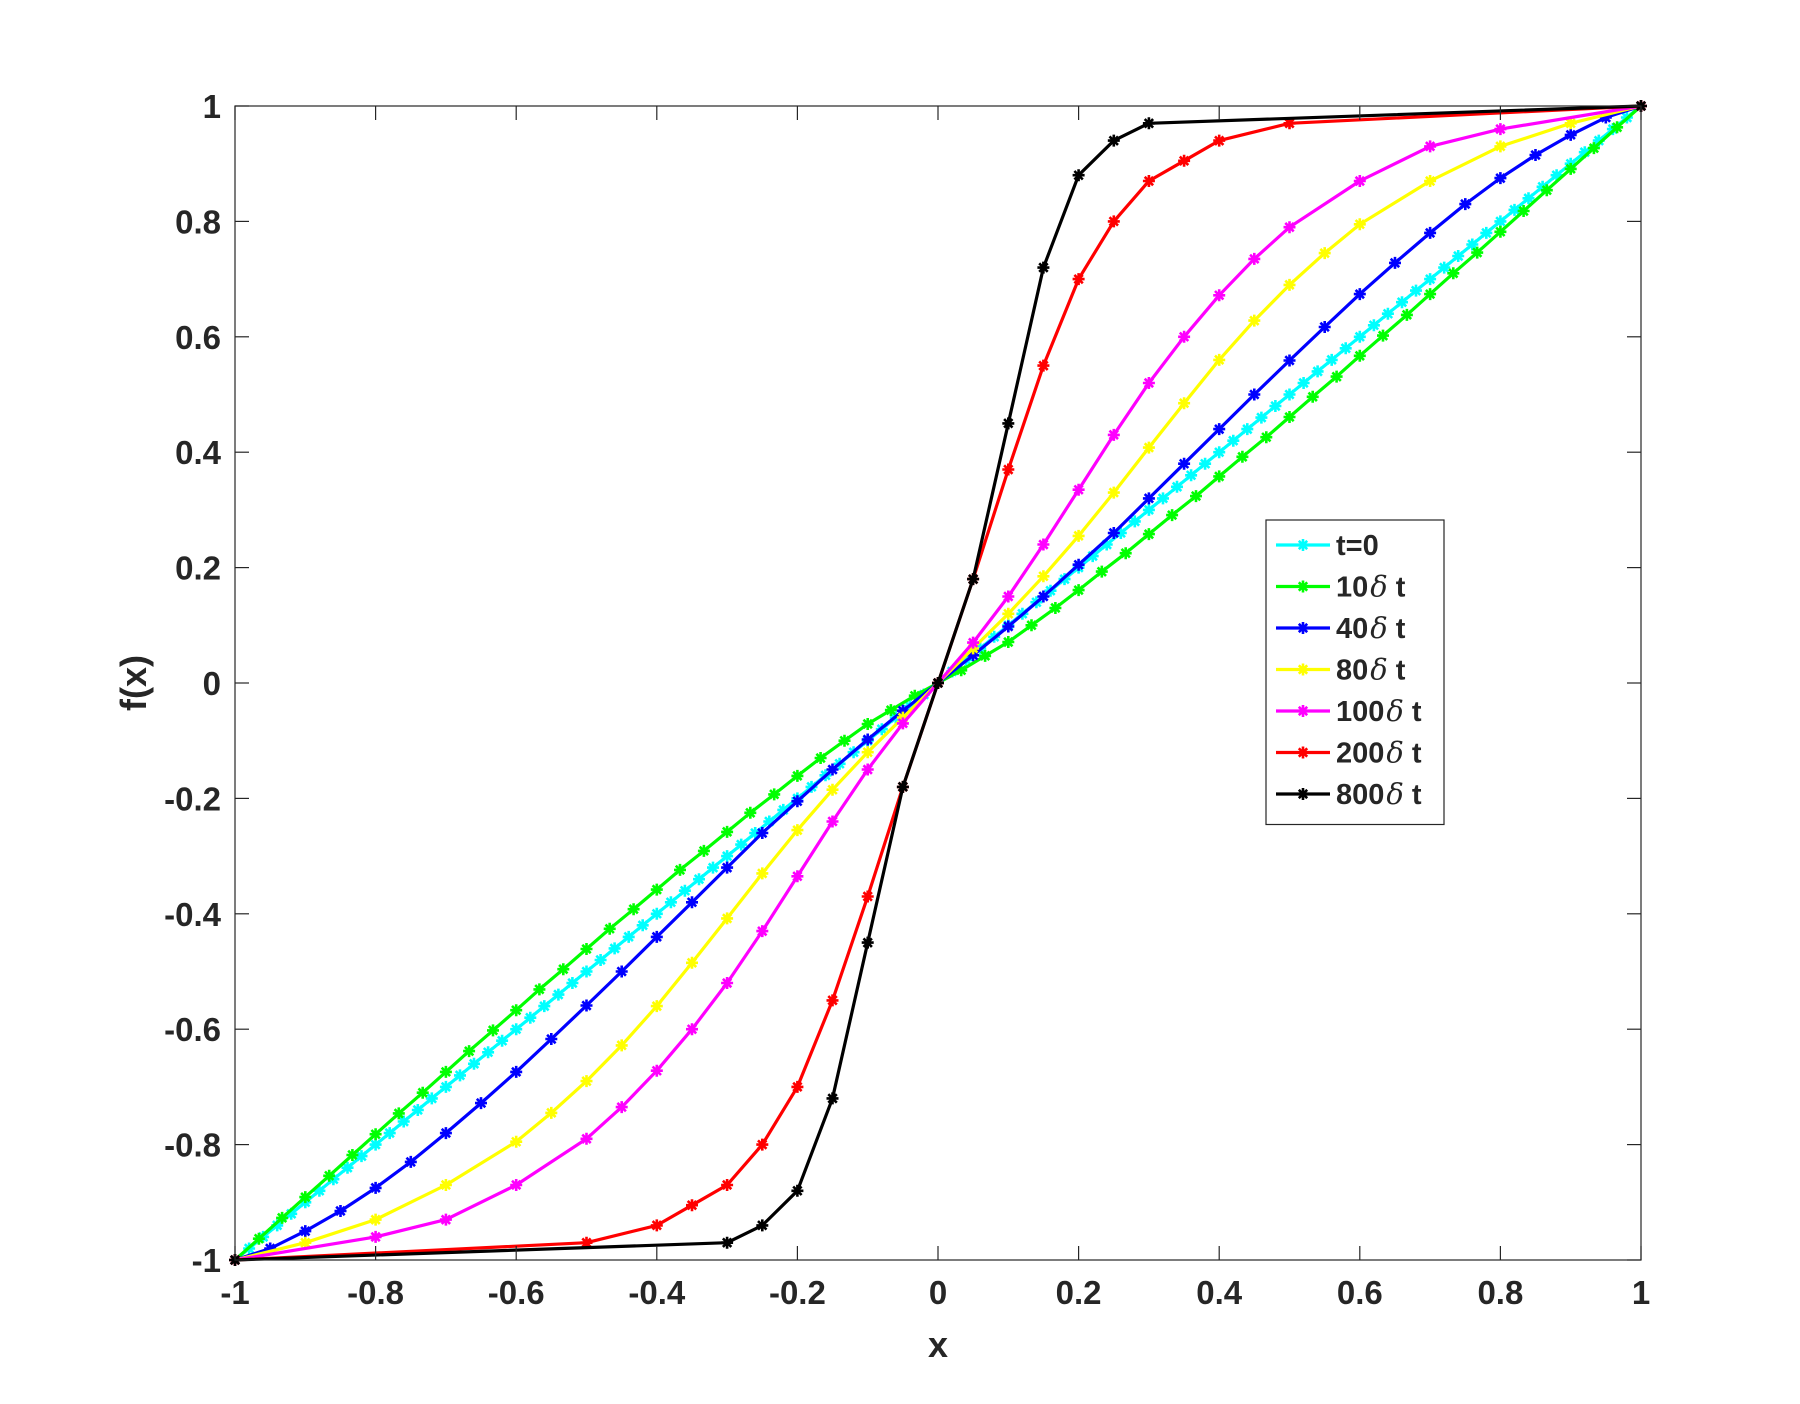  I want to click on x-tick-label: 1, so click(1641, 1292).